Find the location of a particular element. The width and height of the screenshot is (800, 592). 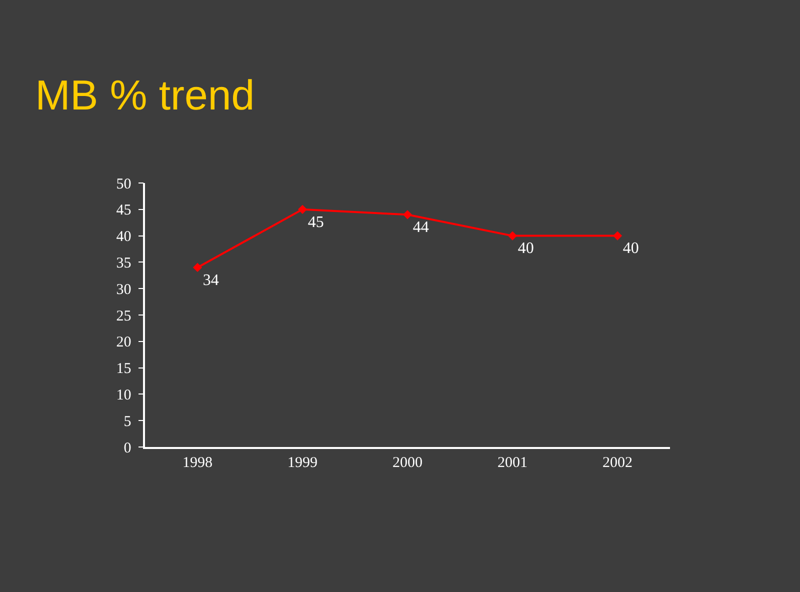

x-tick-label: 2001 is located at coordinates (513, 462).